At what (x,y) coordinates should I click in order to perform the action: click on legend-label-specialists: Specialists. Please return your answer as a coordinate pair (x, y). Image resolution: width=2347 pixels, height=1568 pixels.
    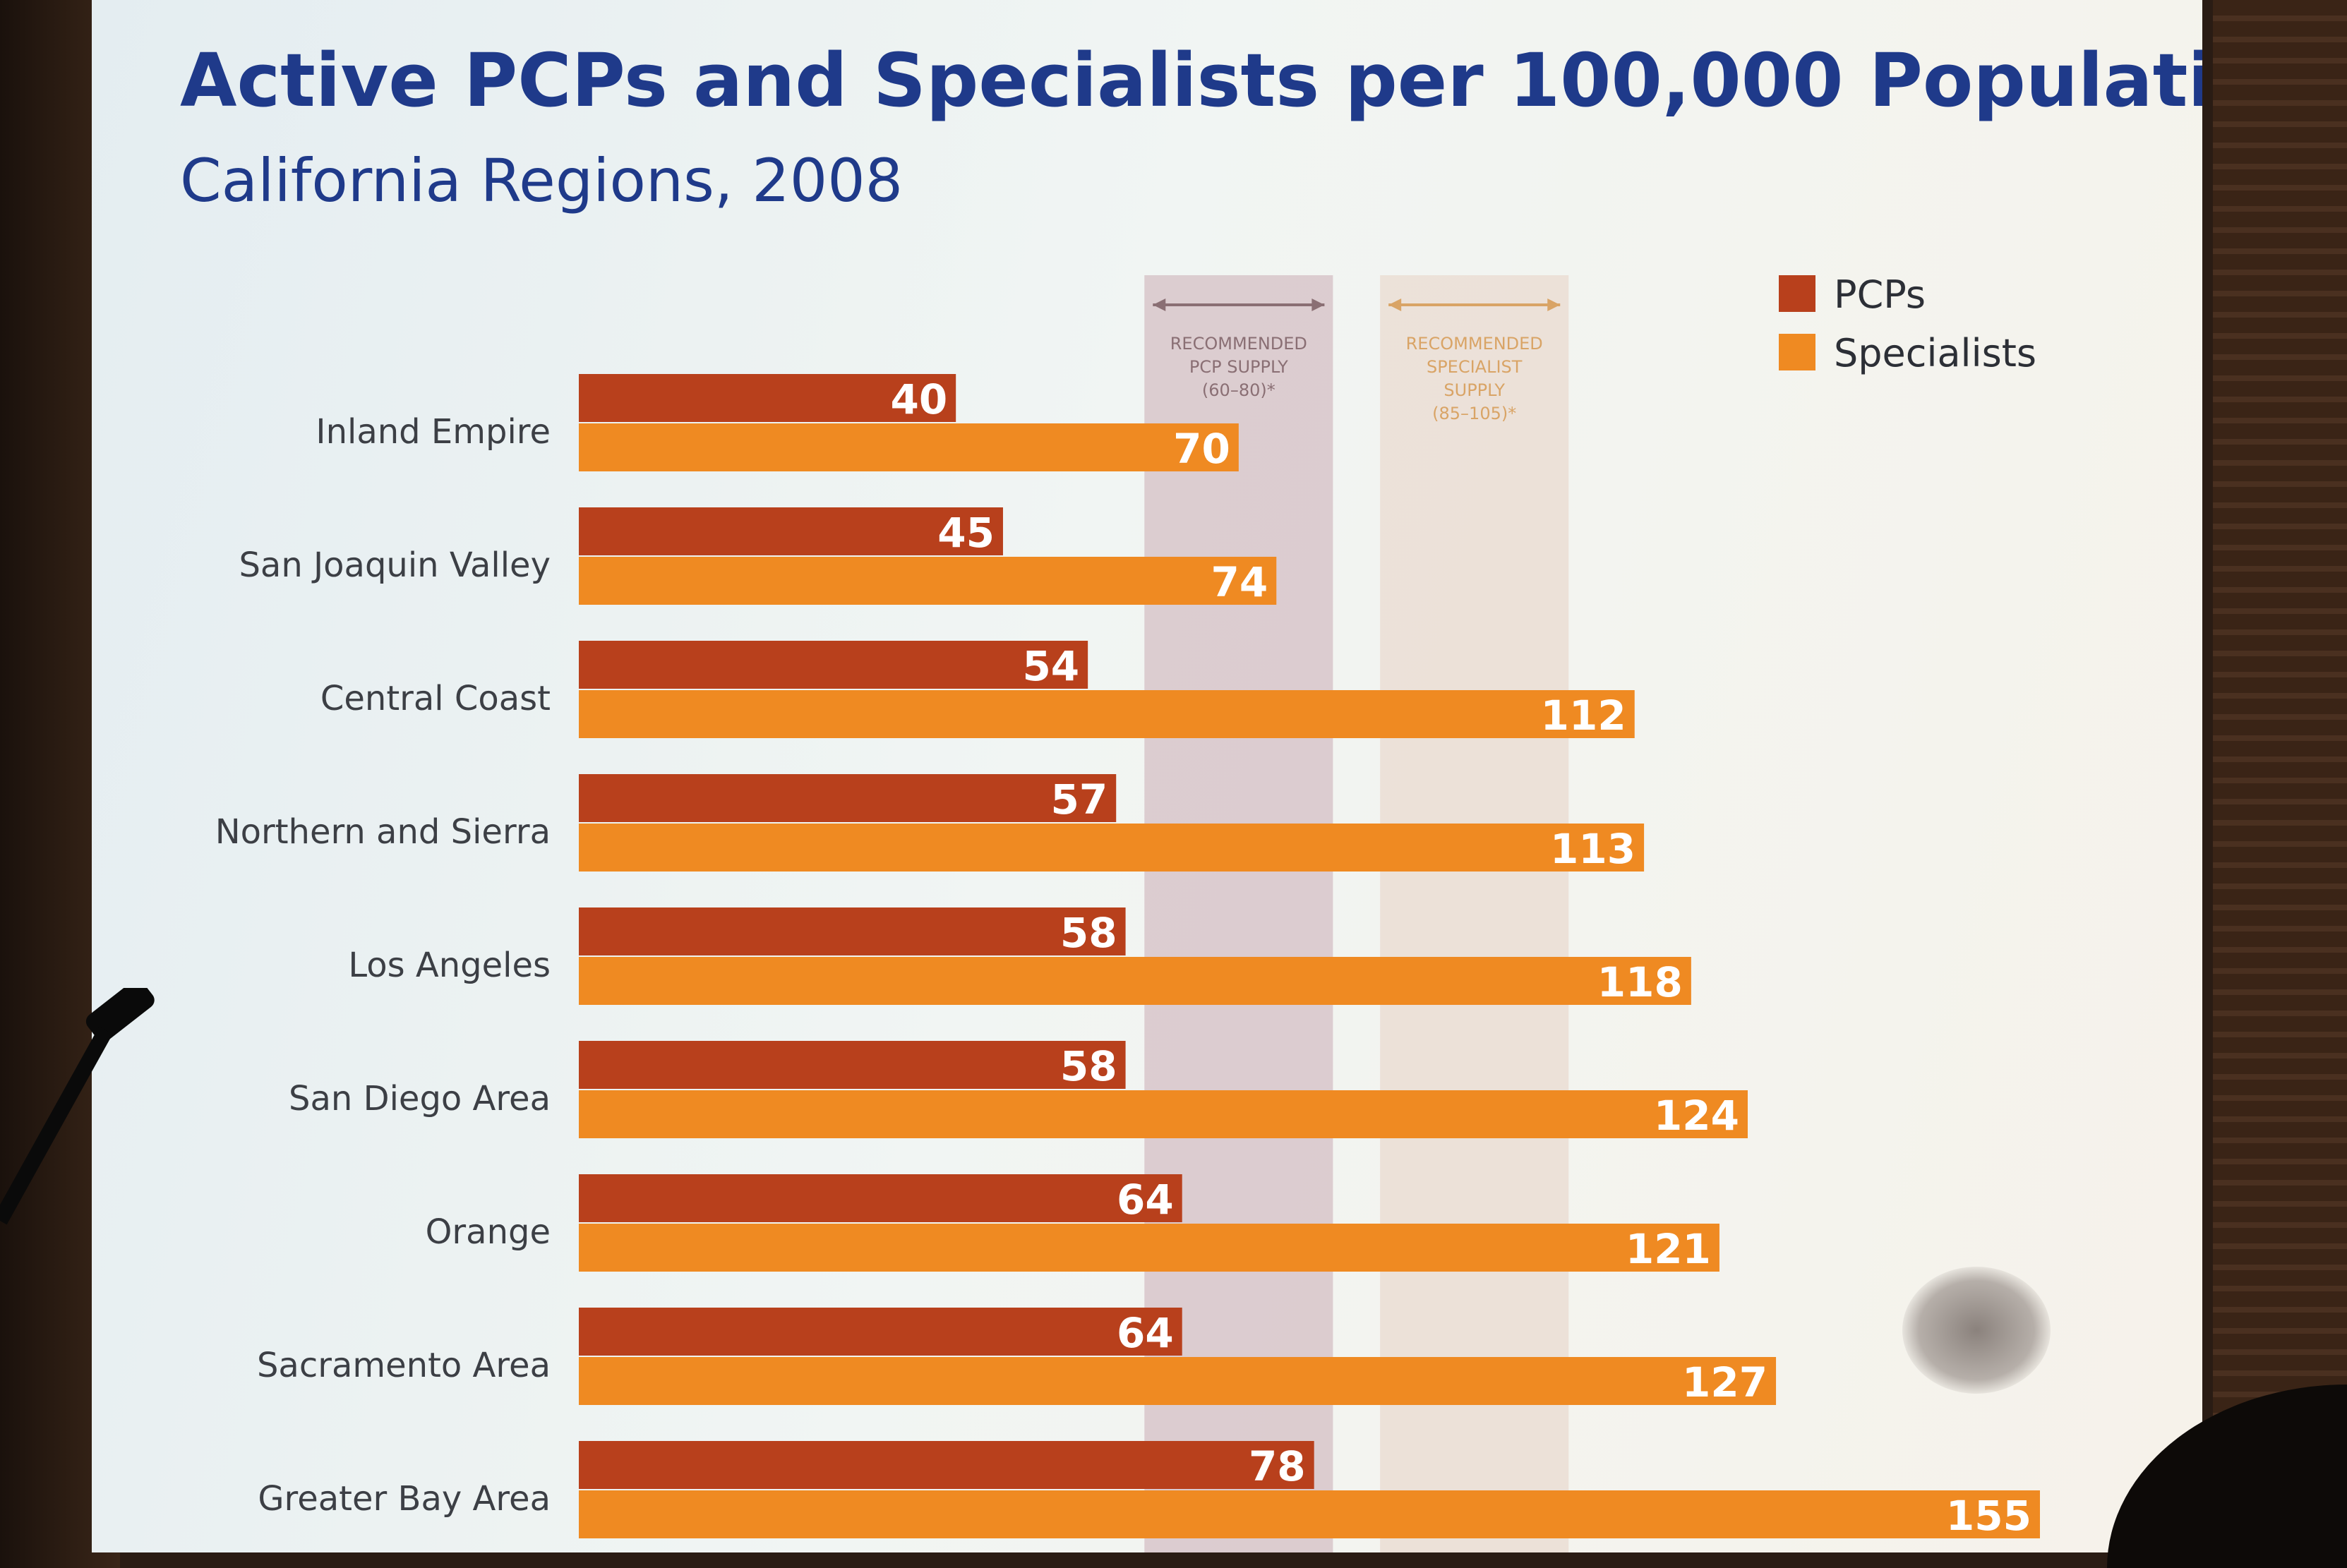
    Looking at the image, I should click on (1935, 353).